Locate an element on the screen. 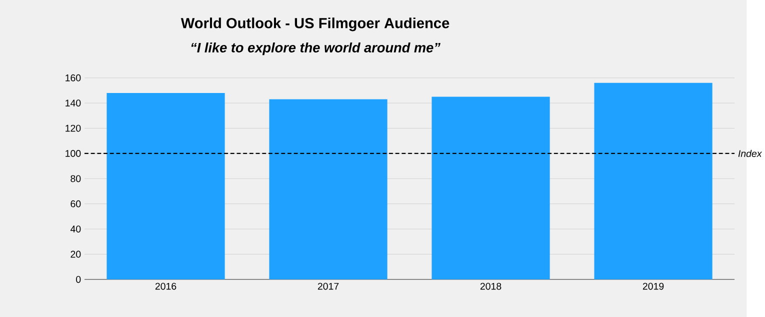  x-tick-label: 2019 is located at coordinates (653, 286).